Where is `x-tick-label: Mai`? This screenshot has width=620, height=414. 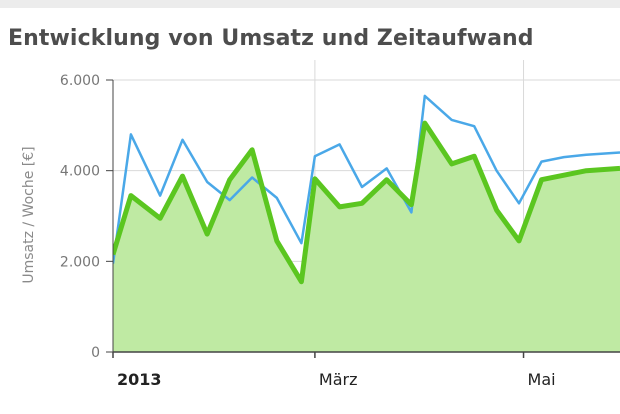 x-tick-label: Mai is located at coordinates (542, 379).